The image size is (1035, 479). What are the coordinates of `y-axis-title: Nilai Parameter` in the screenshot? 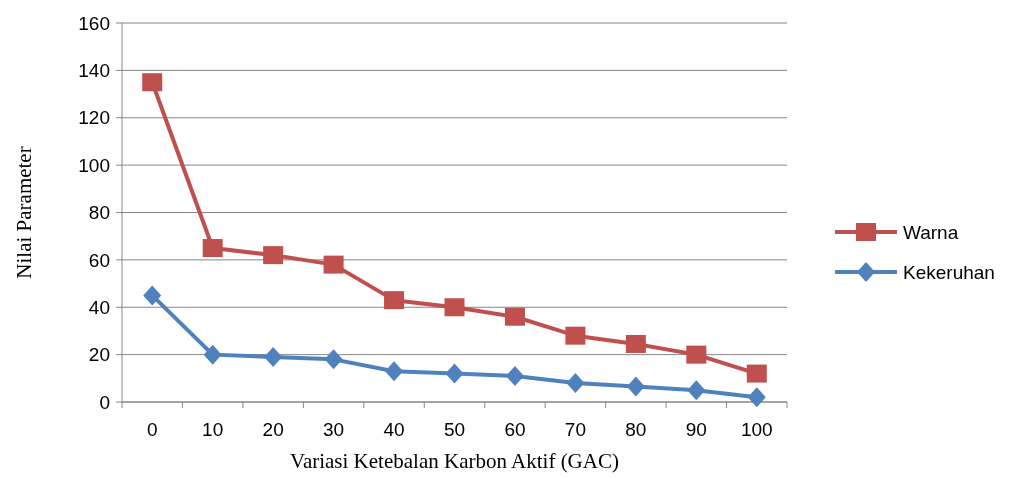 It's located at (24, 212).